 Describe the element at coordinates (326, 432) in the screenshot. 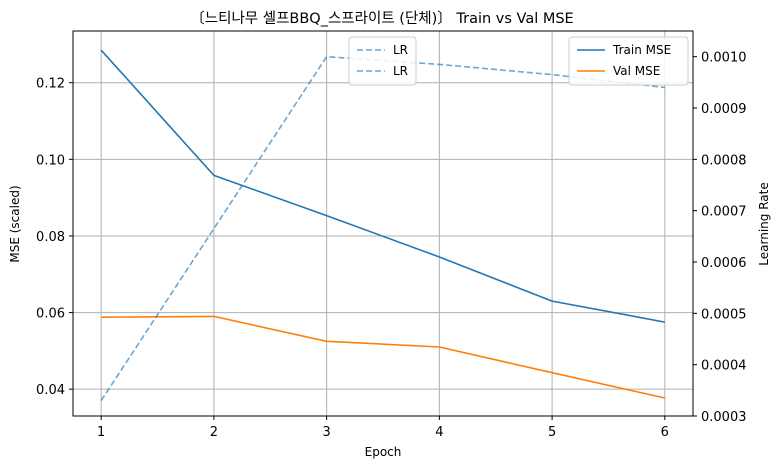

I see `x-tick-label: 3` at that location.